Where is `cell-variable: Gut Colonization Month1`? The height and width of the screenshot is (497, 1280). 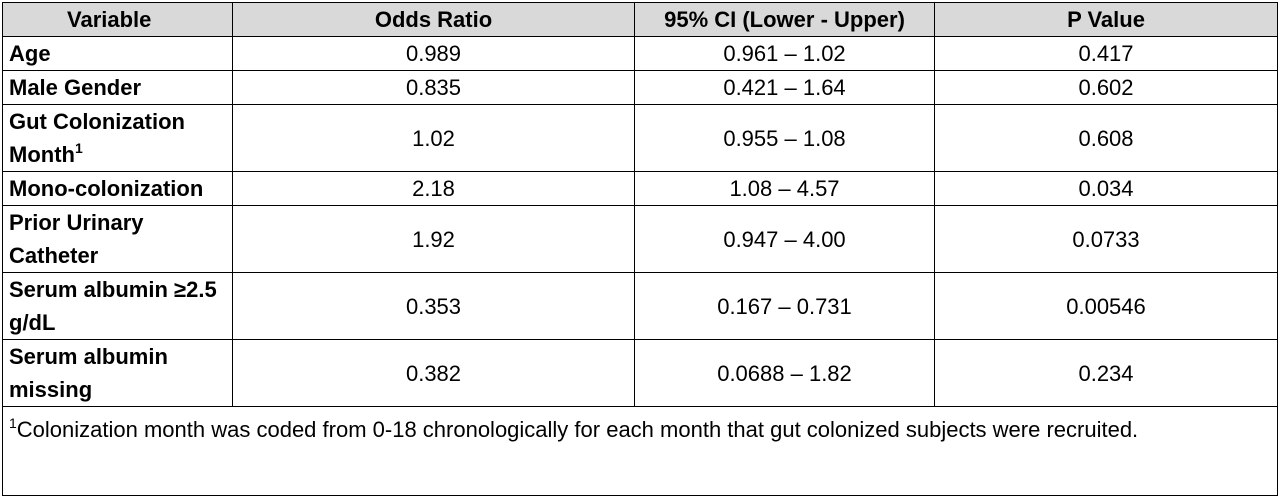
cell-variable: Gut Colonization Month1 is located at coordinates (117, 138).